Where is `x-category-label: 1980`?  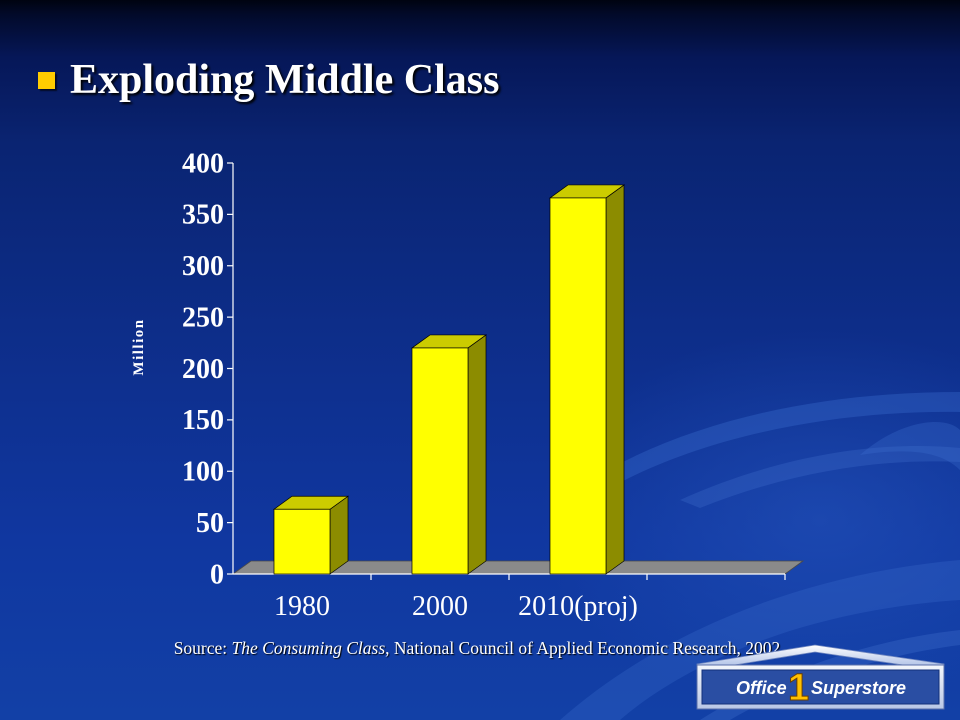
x-category-label: 1980 is located at coordinates (302, 606).